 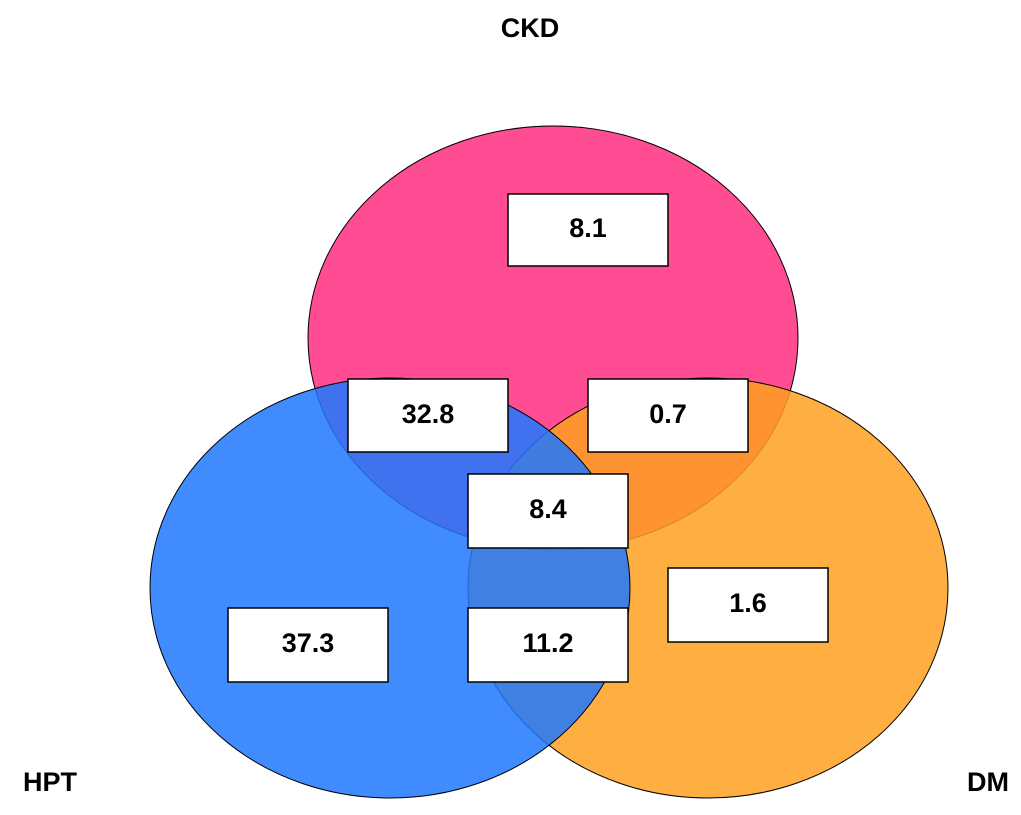 I want to click on region-value: 11.2, so click(x=547, y=643).